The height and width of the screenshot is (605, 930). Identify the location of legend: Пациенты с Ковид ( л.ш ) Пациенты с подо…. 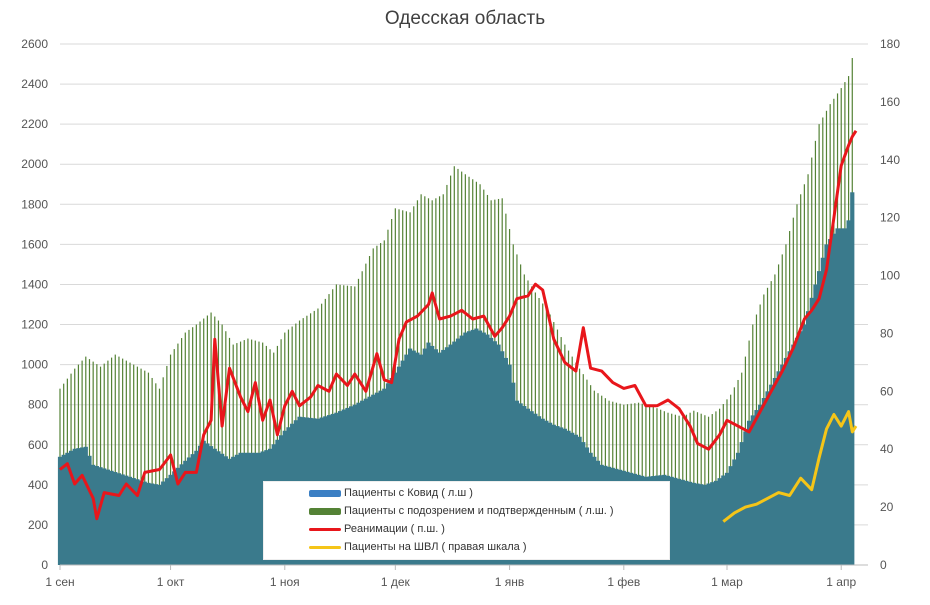
(466, 520).